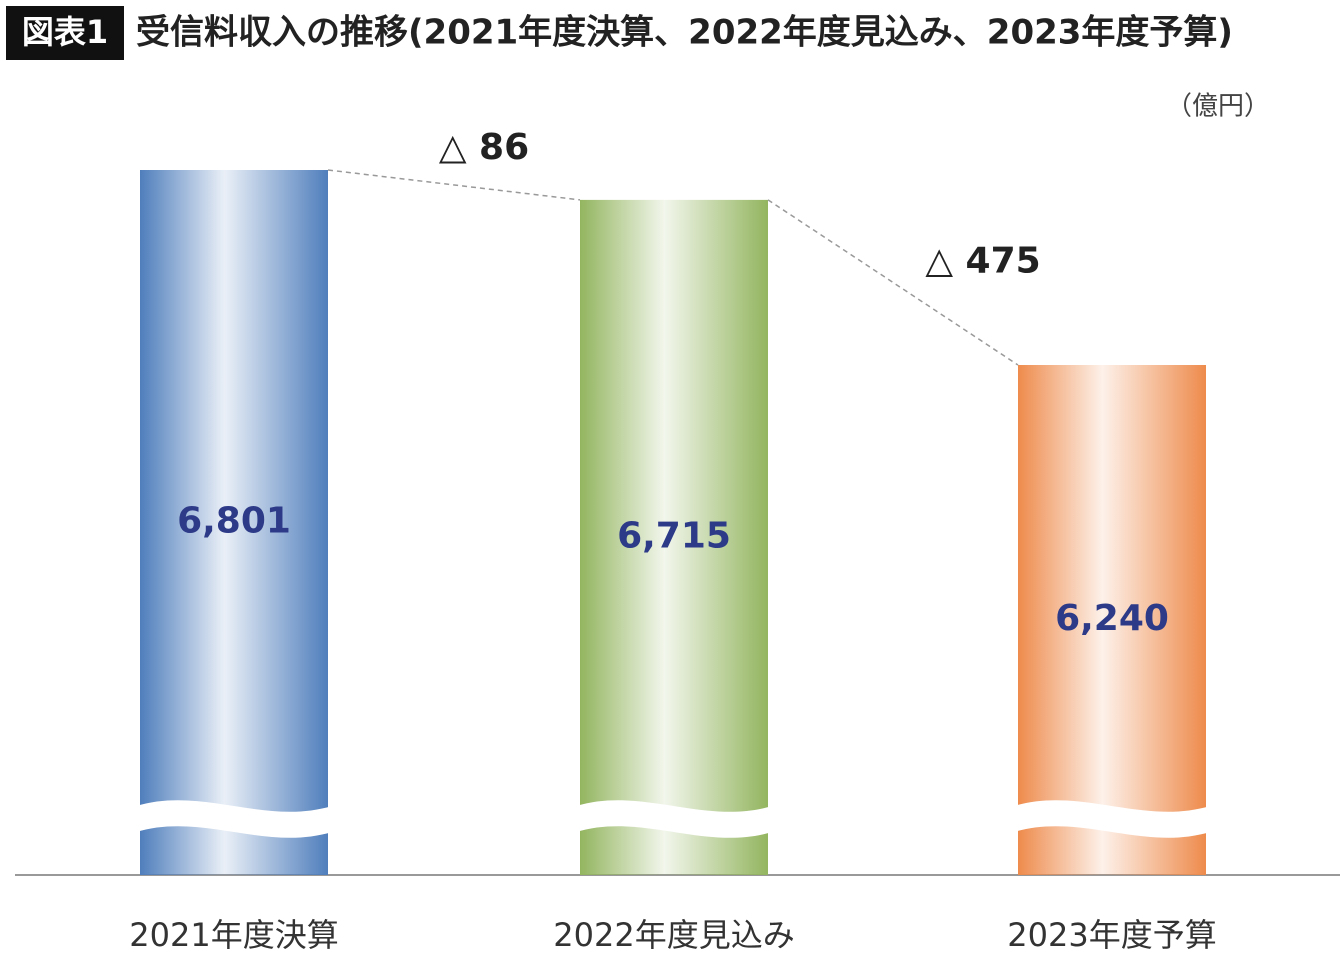 This screenshot has width=1340, height=968. What do you see at coordinates (673, 935) in the screenshot?
I see `x-tick-label: 2022年度見込み` at bounding box center [673, 935].